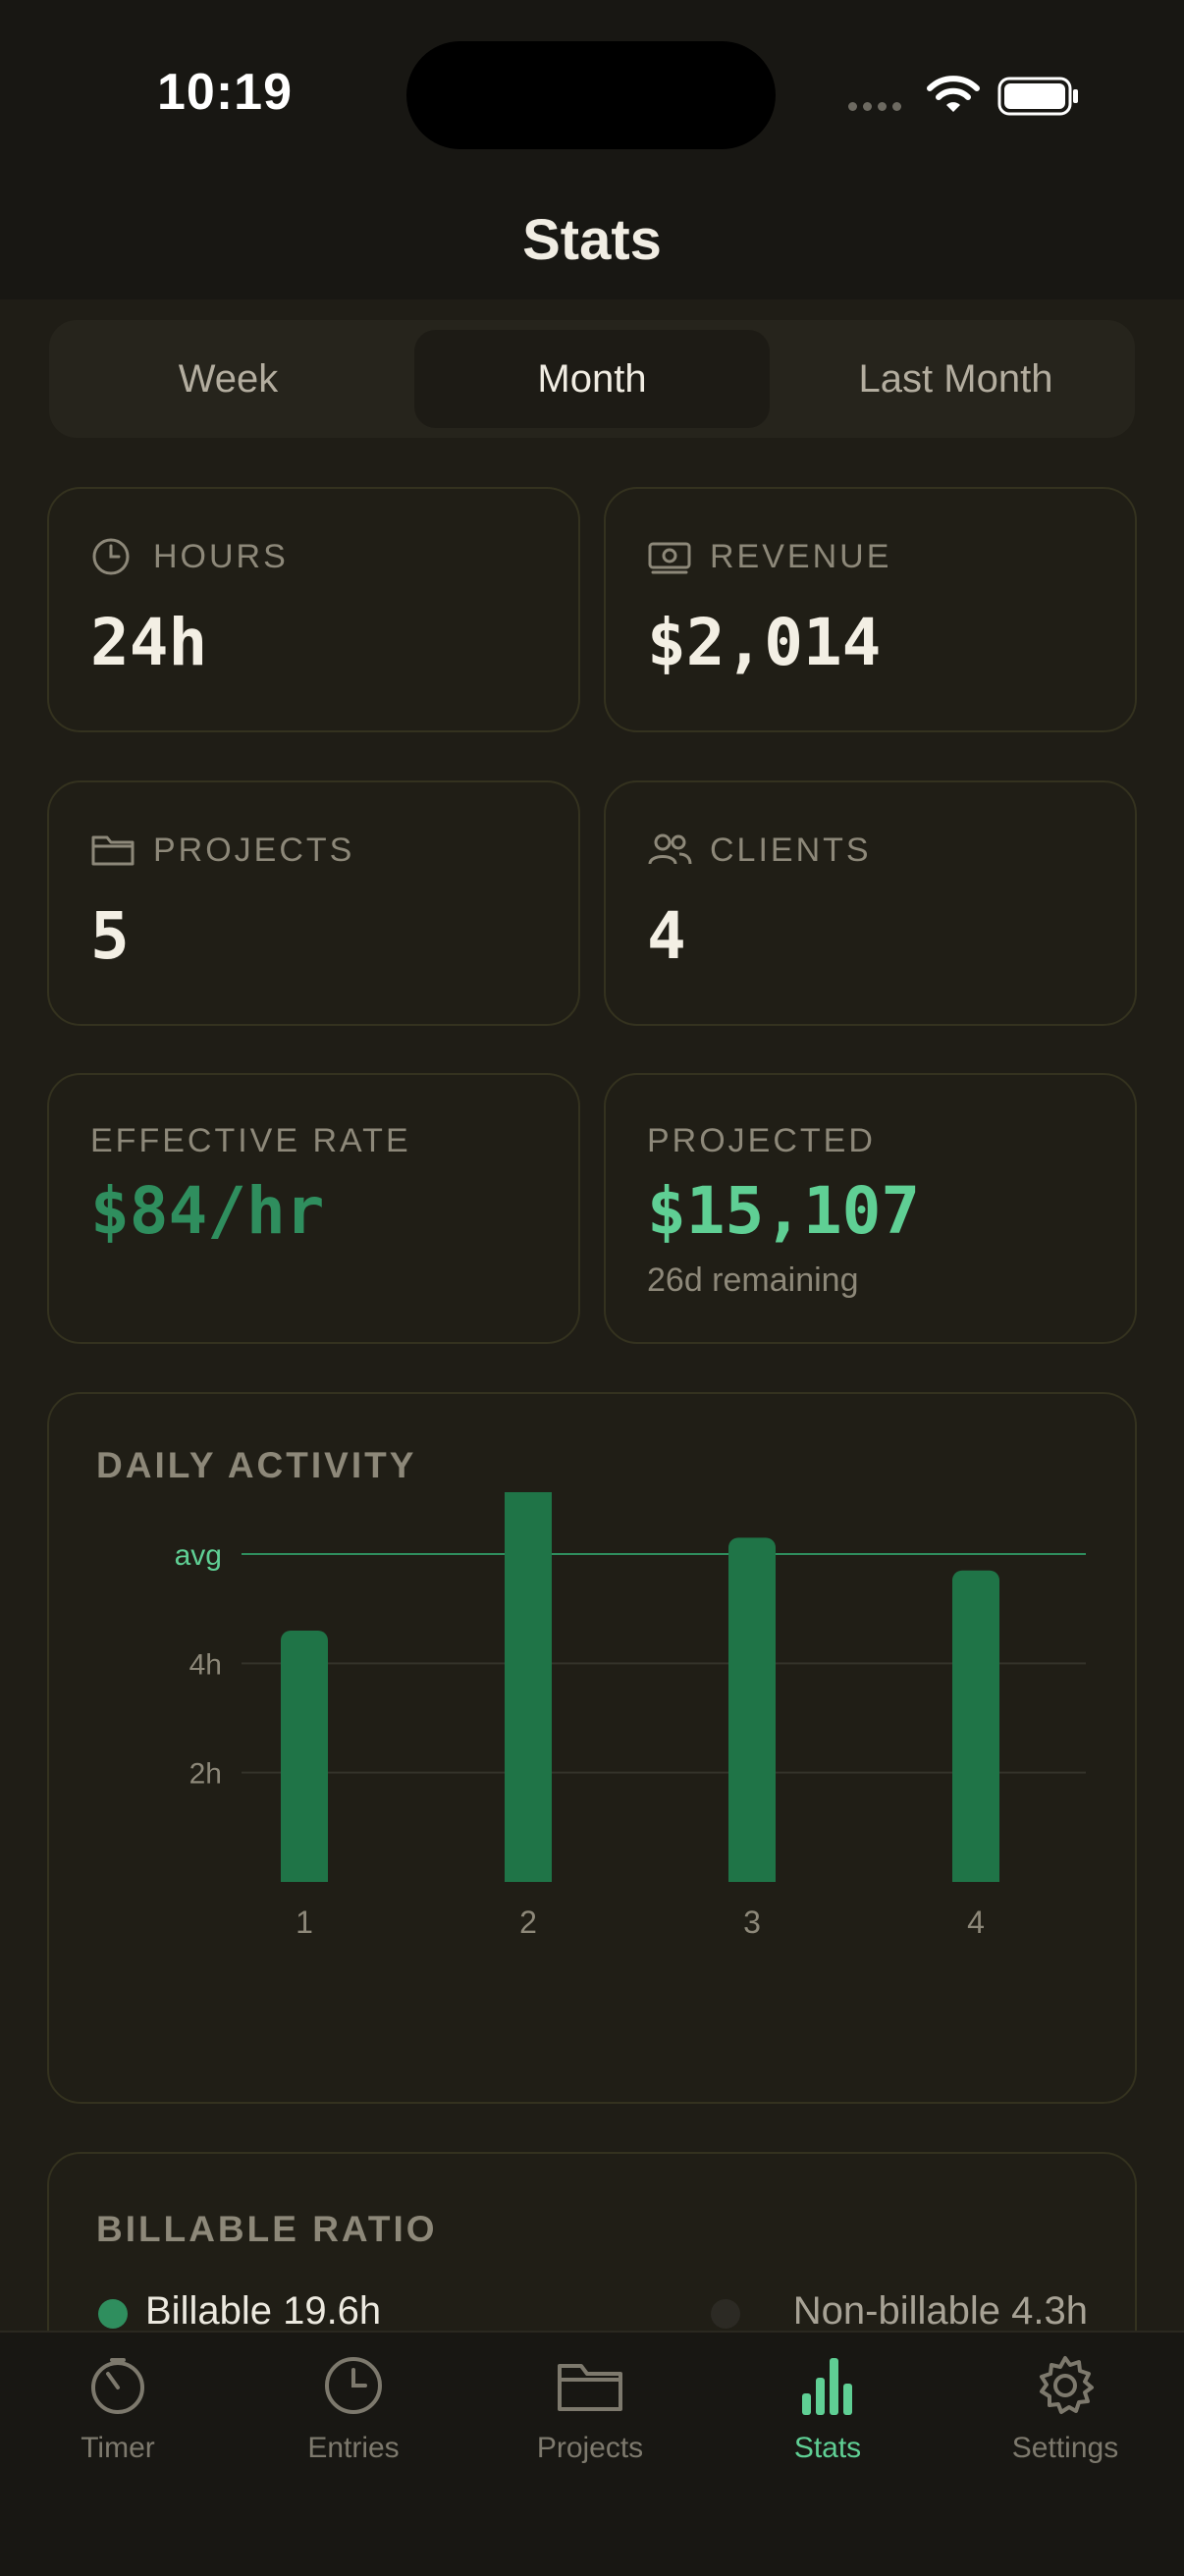  Describe the element at coordinates (251, 1140) in the screenshot. I see `effective-rate-label: EFFECTIVE RATE` at that location.